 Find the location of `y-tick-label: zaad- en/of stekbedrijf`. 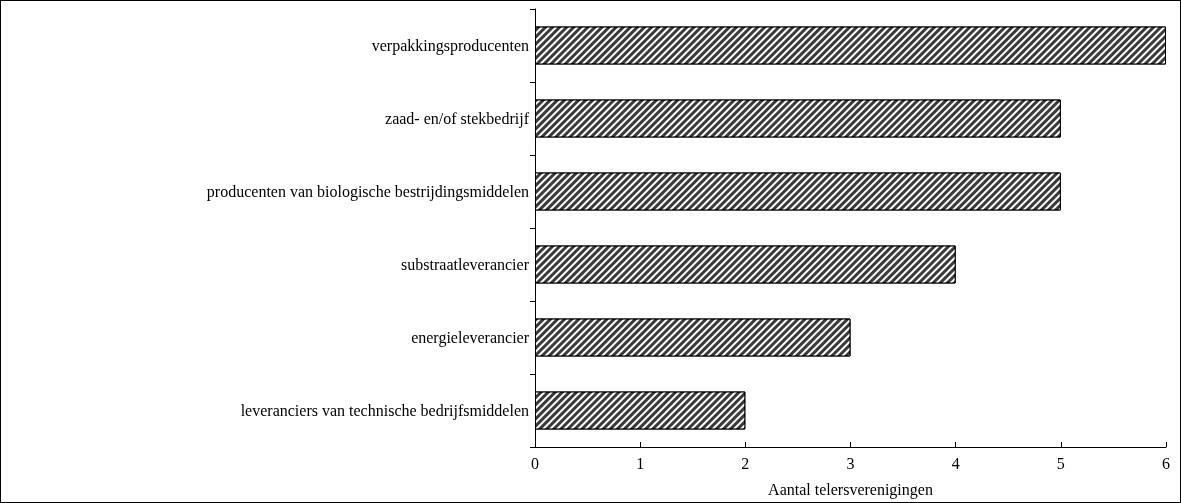

y-tick-label: zaad- en/of stekbedrijf is located at coordinates (457, 119).